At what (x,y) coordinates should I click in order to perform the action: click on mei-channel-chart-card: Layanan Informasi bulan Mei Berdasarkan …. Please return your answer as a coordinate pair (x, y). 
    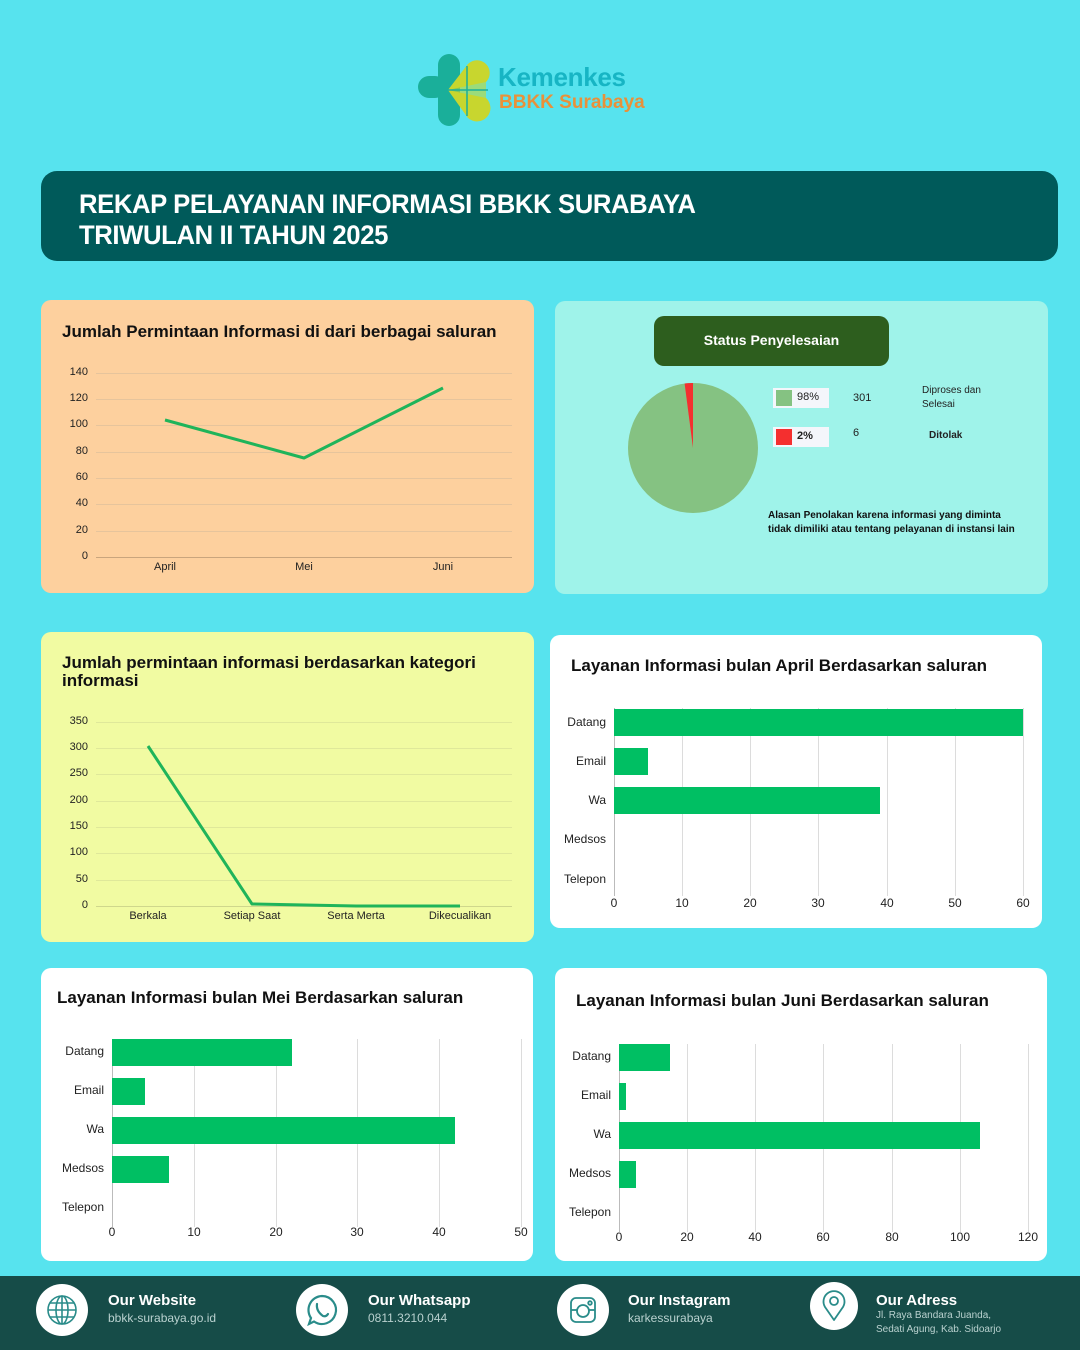
    Looking at the image, I should click on (287, 1114).